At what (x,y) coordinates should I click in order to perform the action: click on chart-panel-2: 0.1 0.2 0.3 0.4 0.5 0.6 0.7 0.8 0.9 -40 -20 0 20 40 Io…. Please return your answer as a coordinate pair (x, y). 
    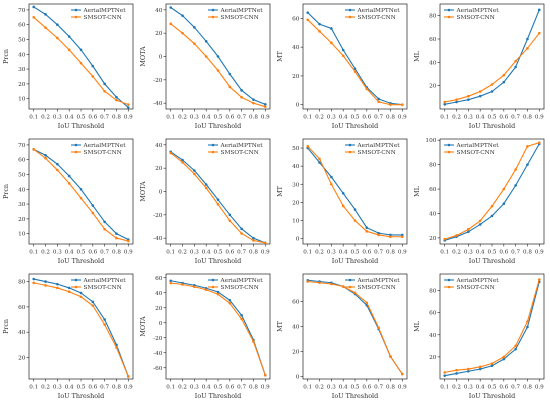
    Looking at the image, I should click on (205, 66).